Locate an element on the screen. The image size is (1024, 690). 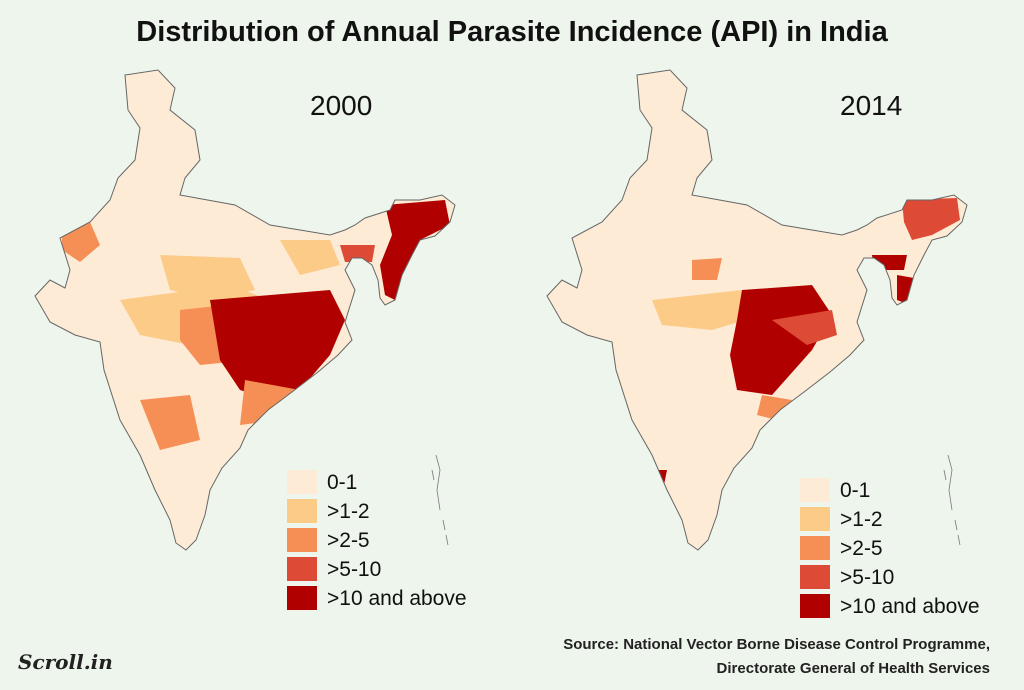
map-2014-region-odisha is located at coordinates (804, 327).